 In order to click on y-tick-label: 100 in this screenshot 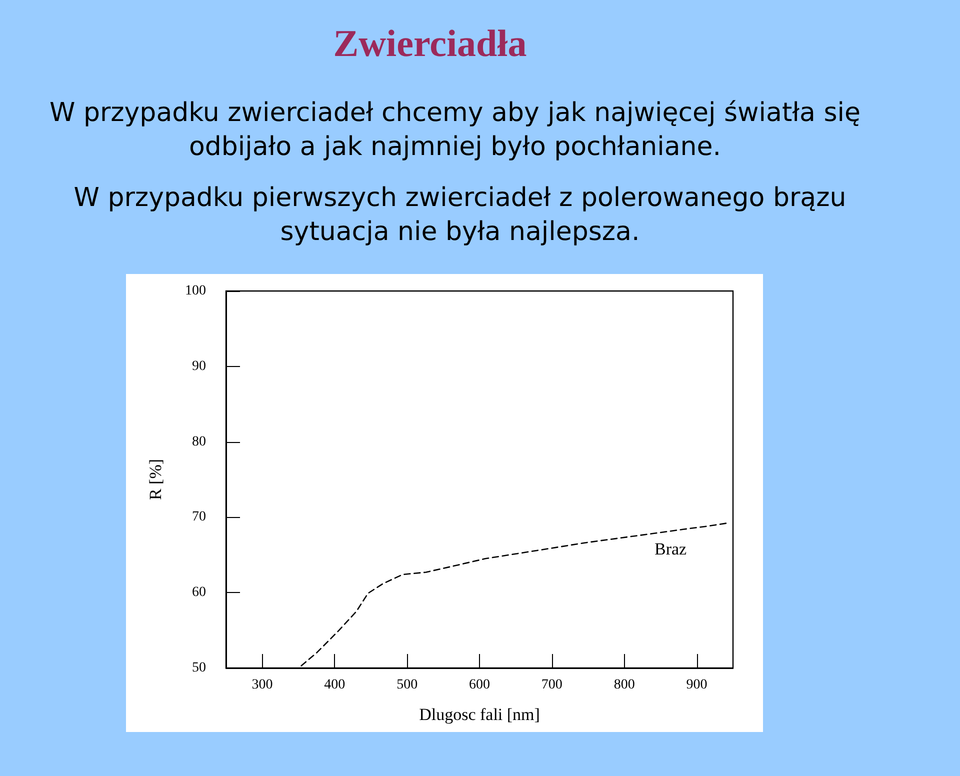, I will do `click(195, 291)`.